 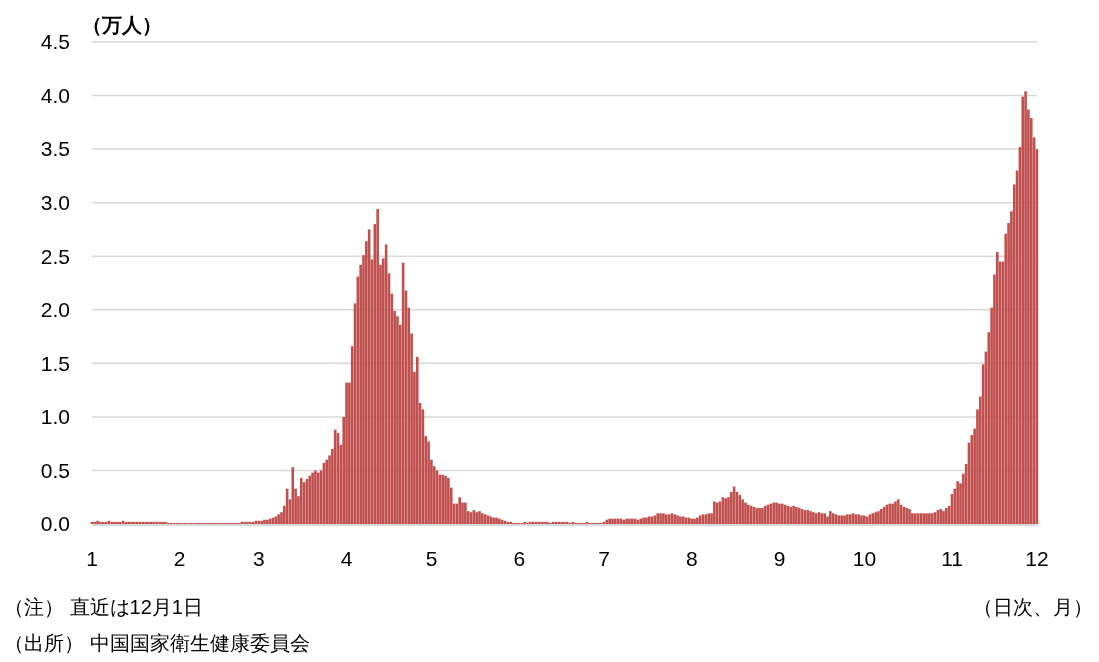 What do you see at coordinates (691, 558) in the screenshot?
I see `x-tick-label: 8` at bounding box center [691, 558].